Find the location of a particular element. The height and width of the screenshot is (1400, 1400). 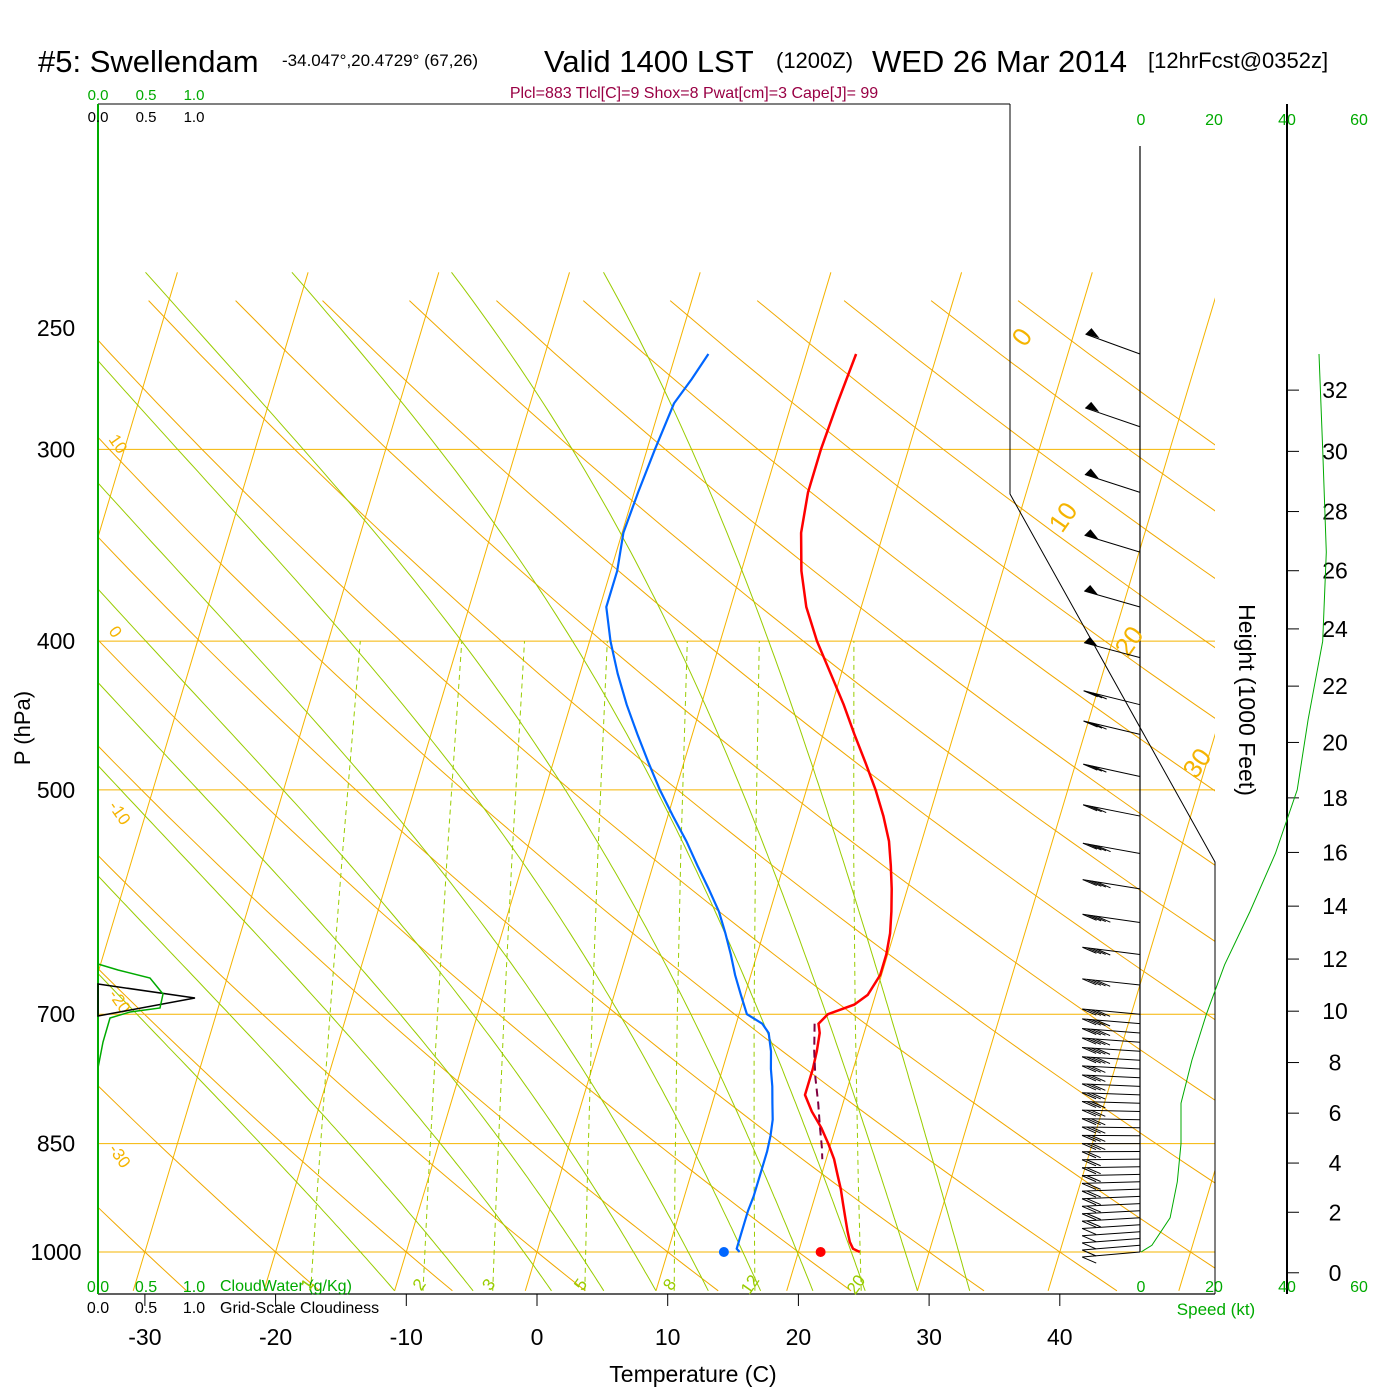

isotherm-label: 10 is located at coordinates (1062, 517).